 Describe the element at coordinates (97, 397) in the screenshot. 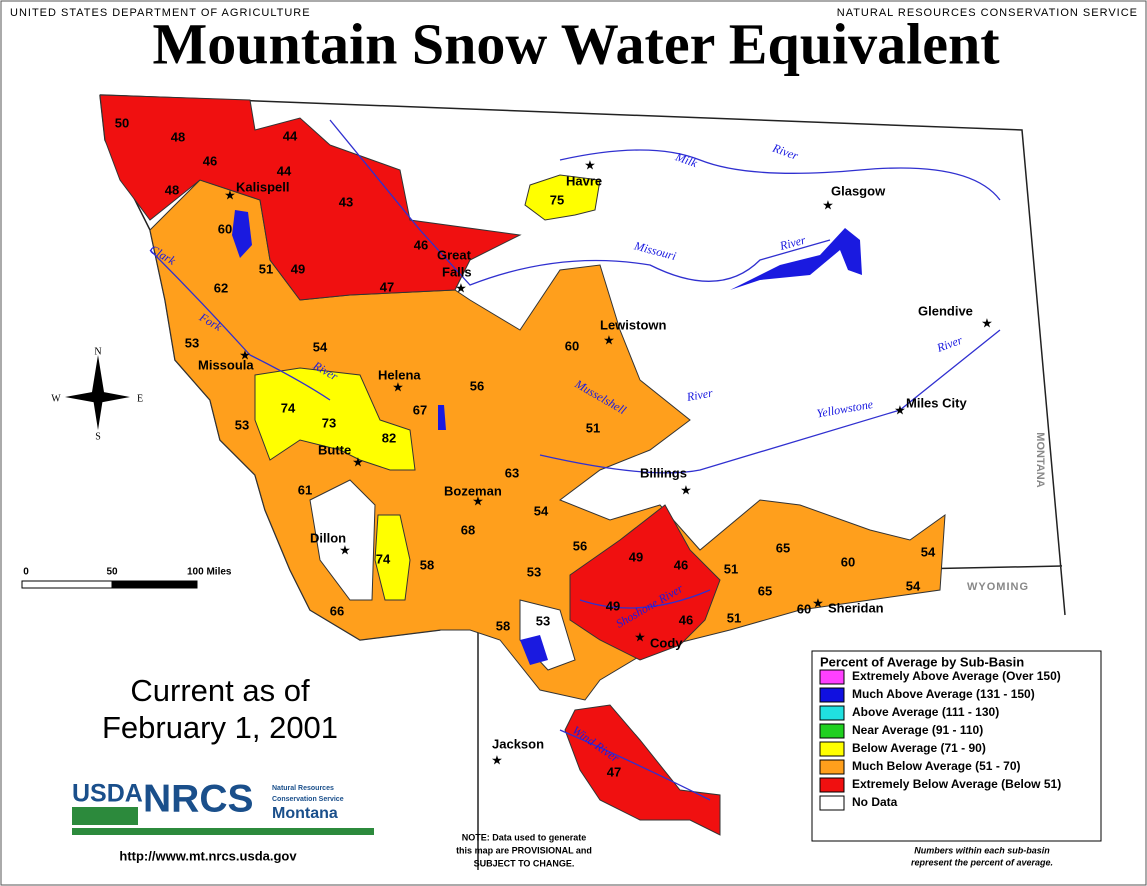

I see `compass-rose` at that location.